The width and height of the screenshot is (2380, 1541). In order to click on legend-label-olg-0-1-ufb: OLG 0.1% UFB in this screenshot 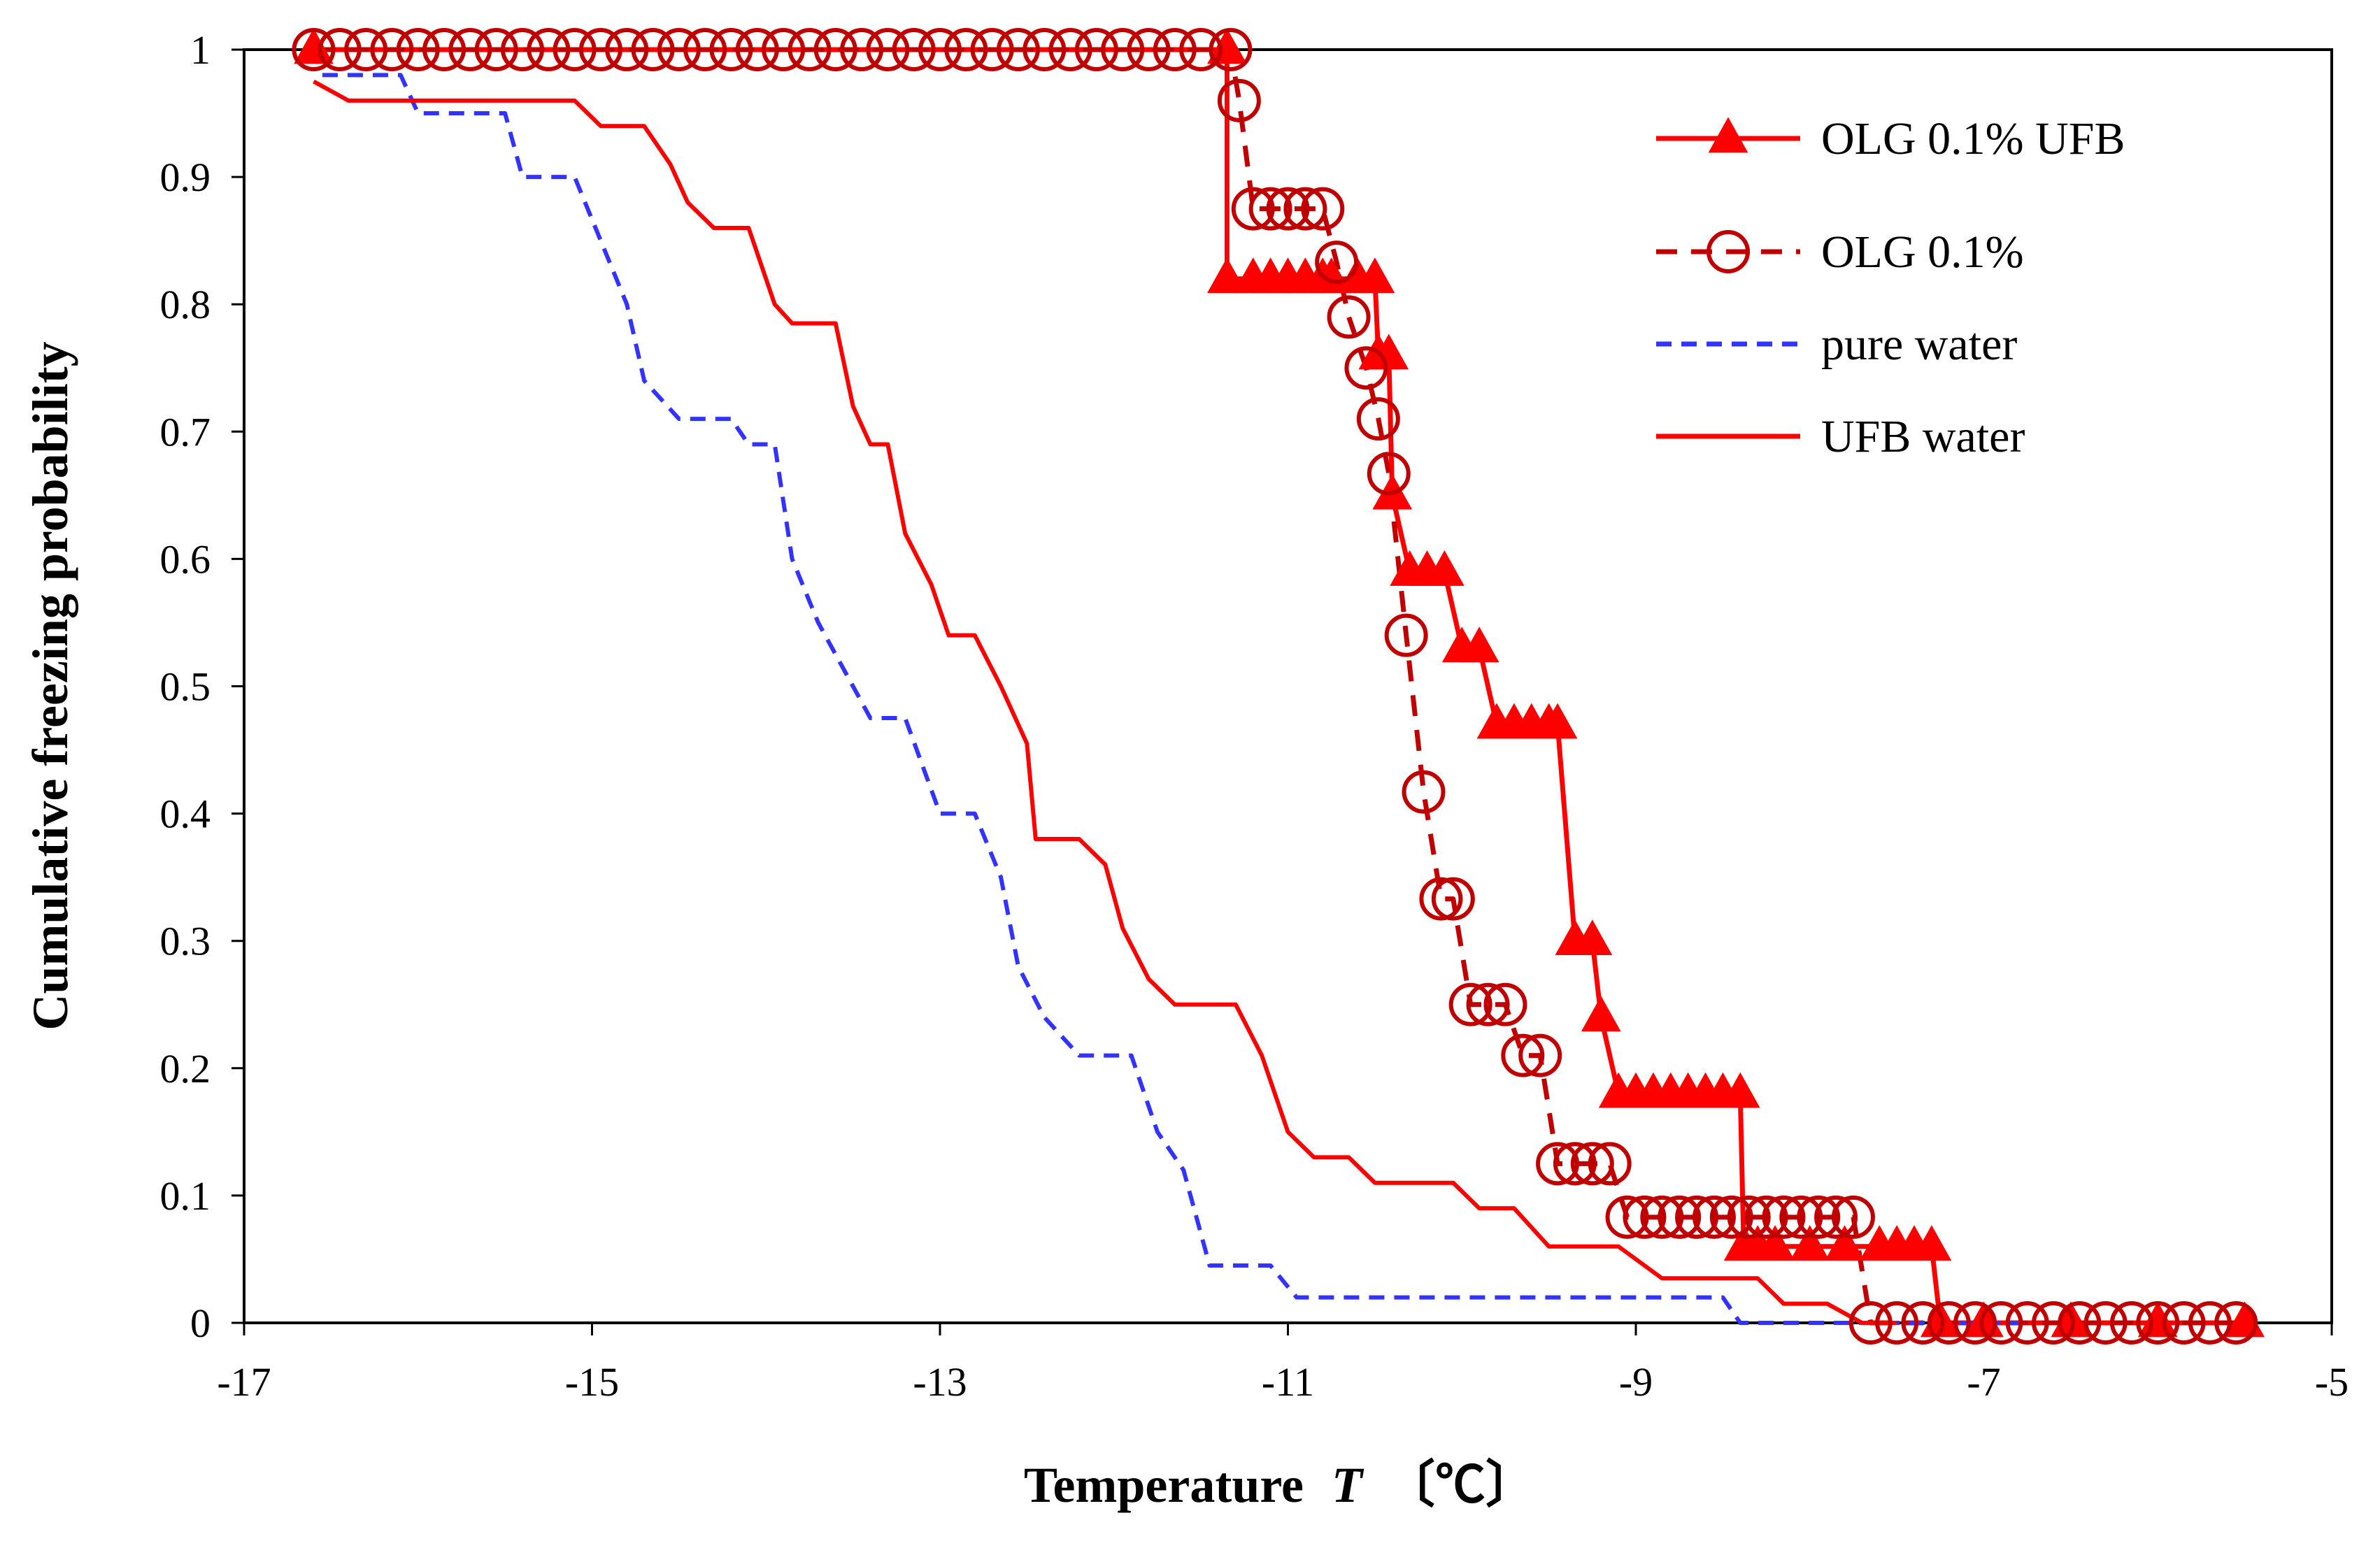, I will do `click(1973, 138)`.